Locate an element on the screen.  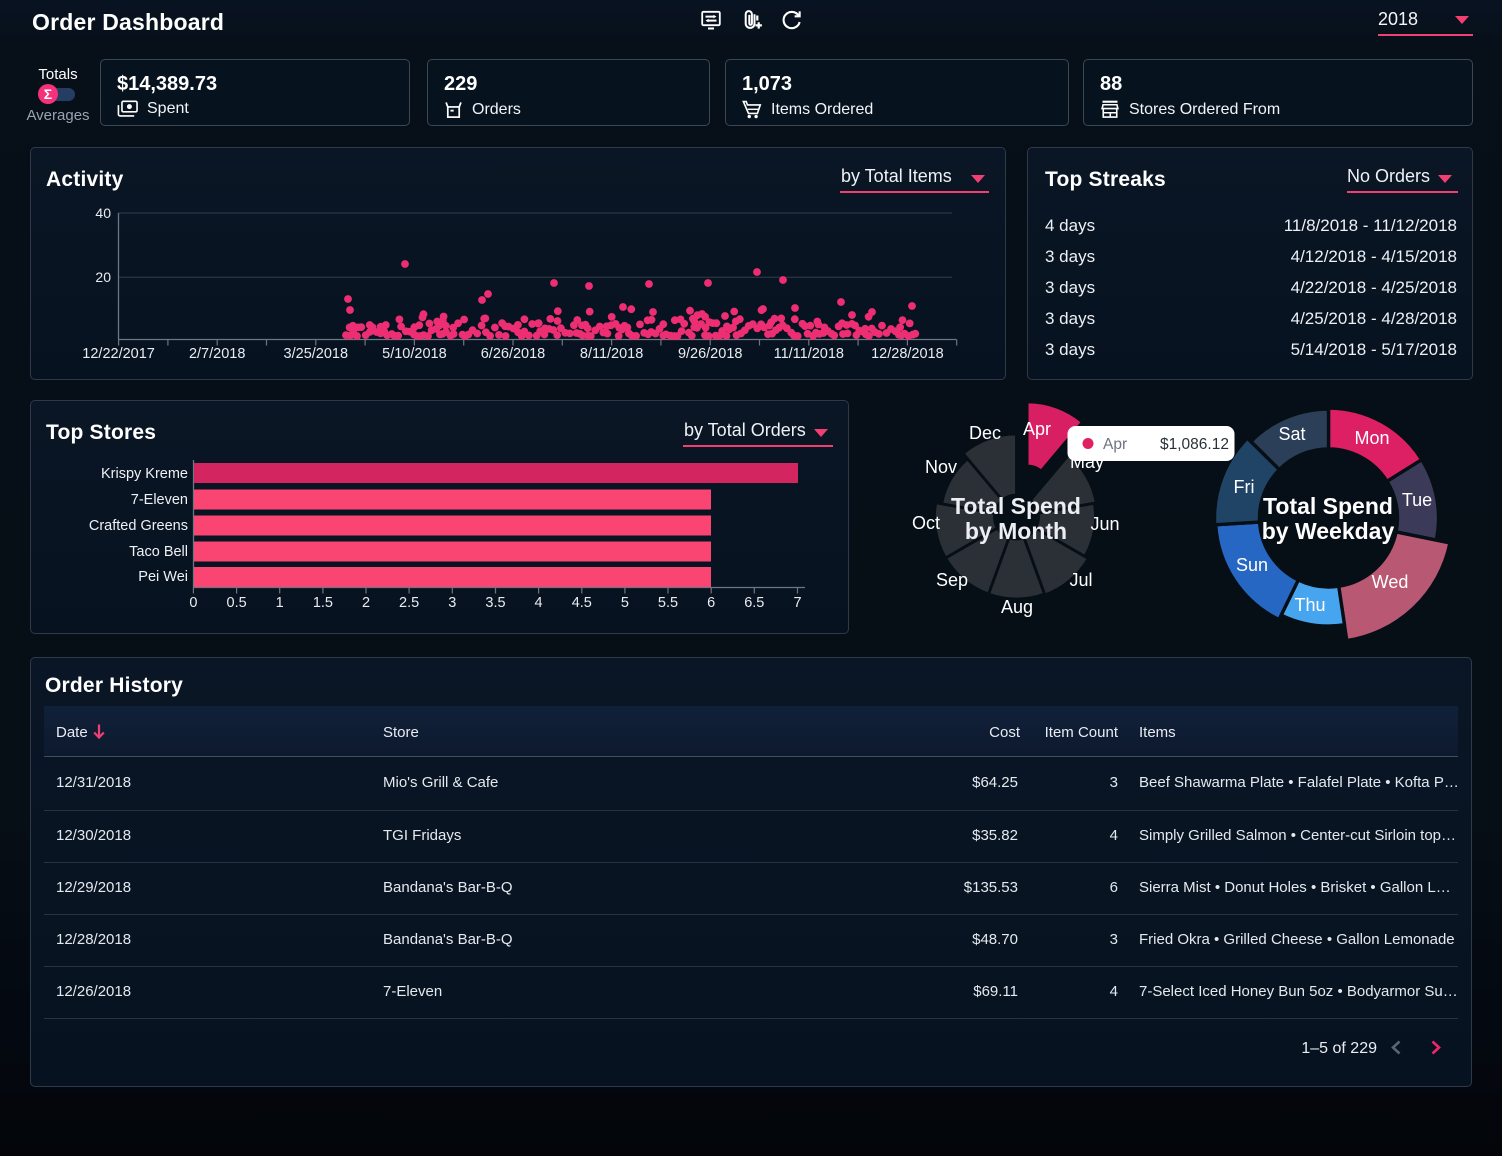
svg-text: 2/7/2018 is located at coordinates (217, 354).